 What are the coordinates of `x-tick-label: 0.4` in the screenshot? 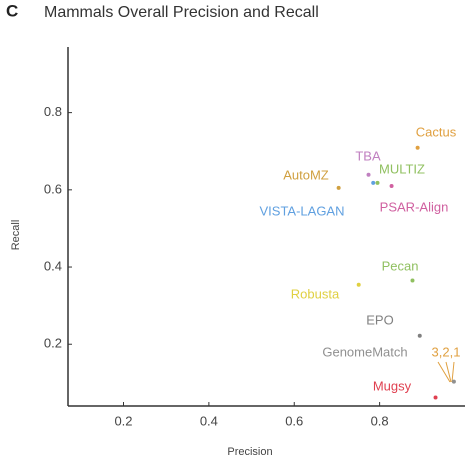 It's located at (209, 420).